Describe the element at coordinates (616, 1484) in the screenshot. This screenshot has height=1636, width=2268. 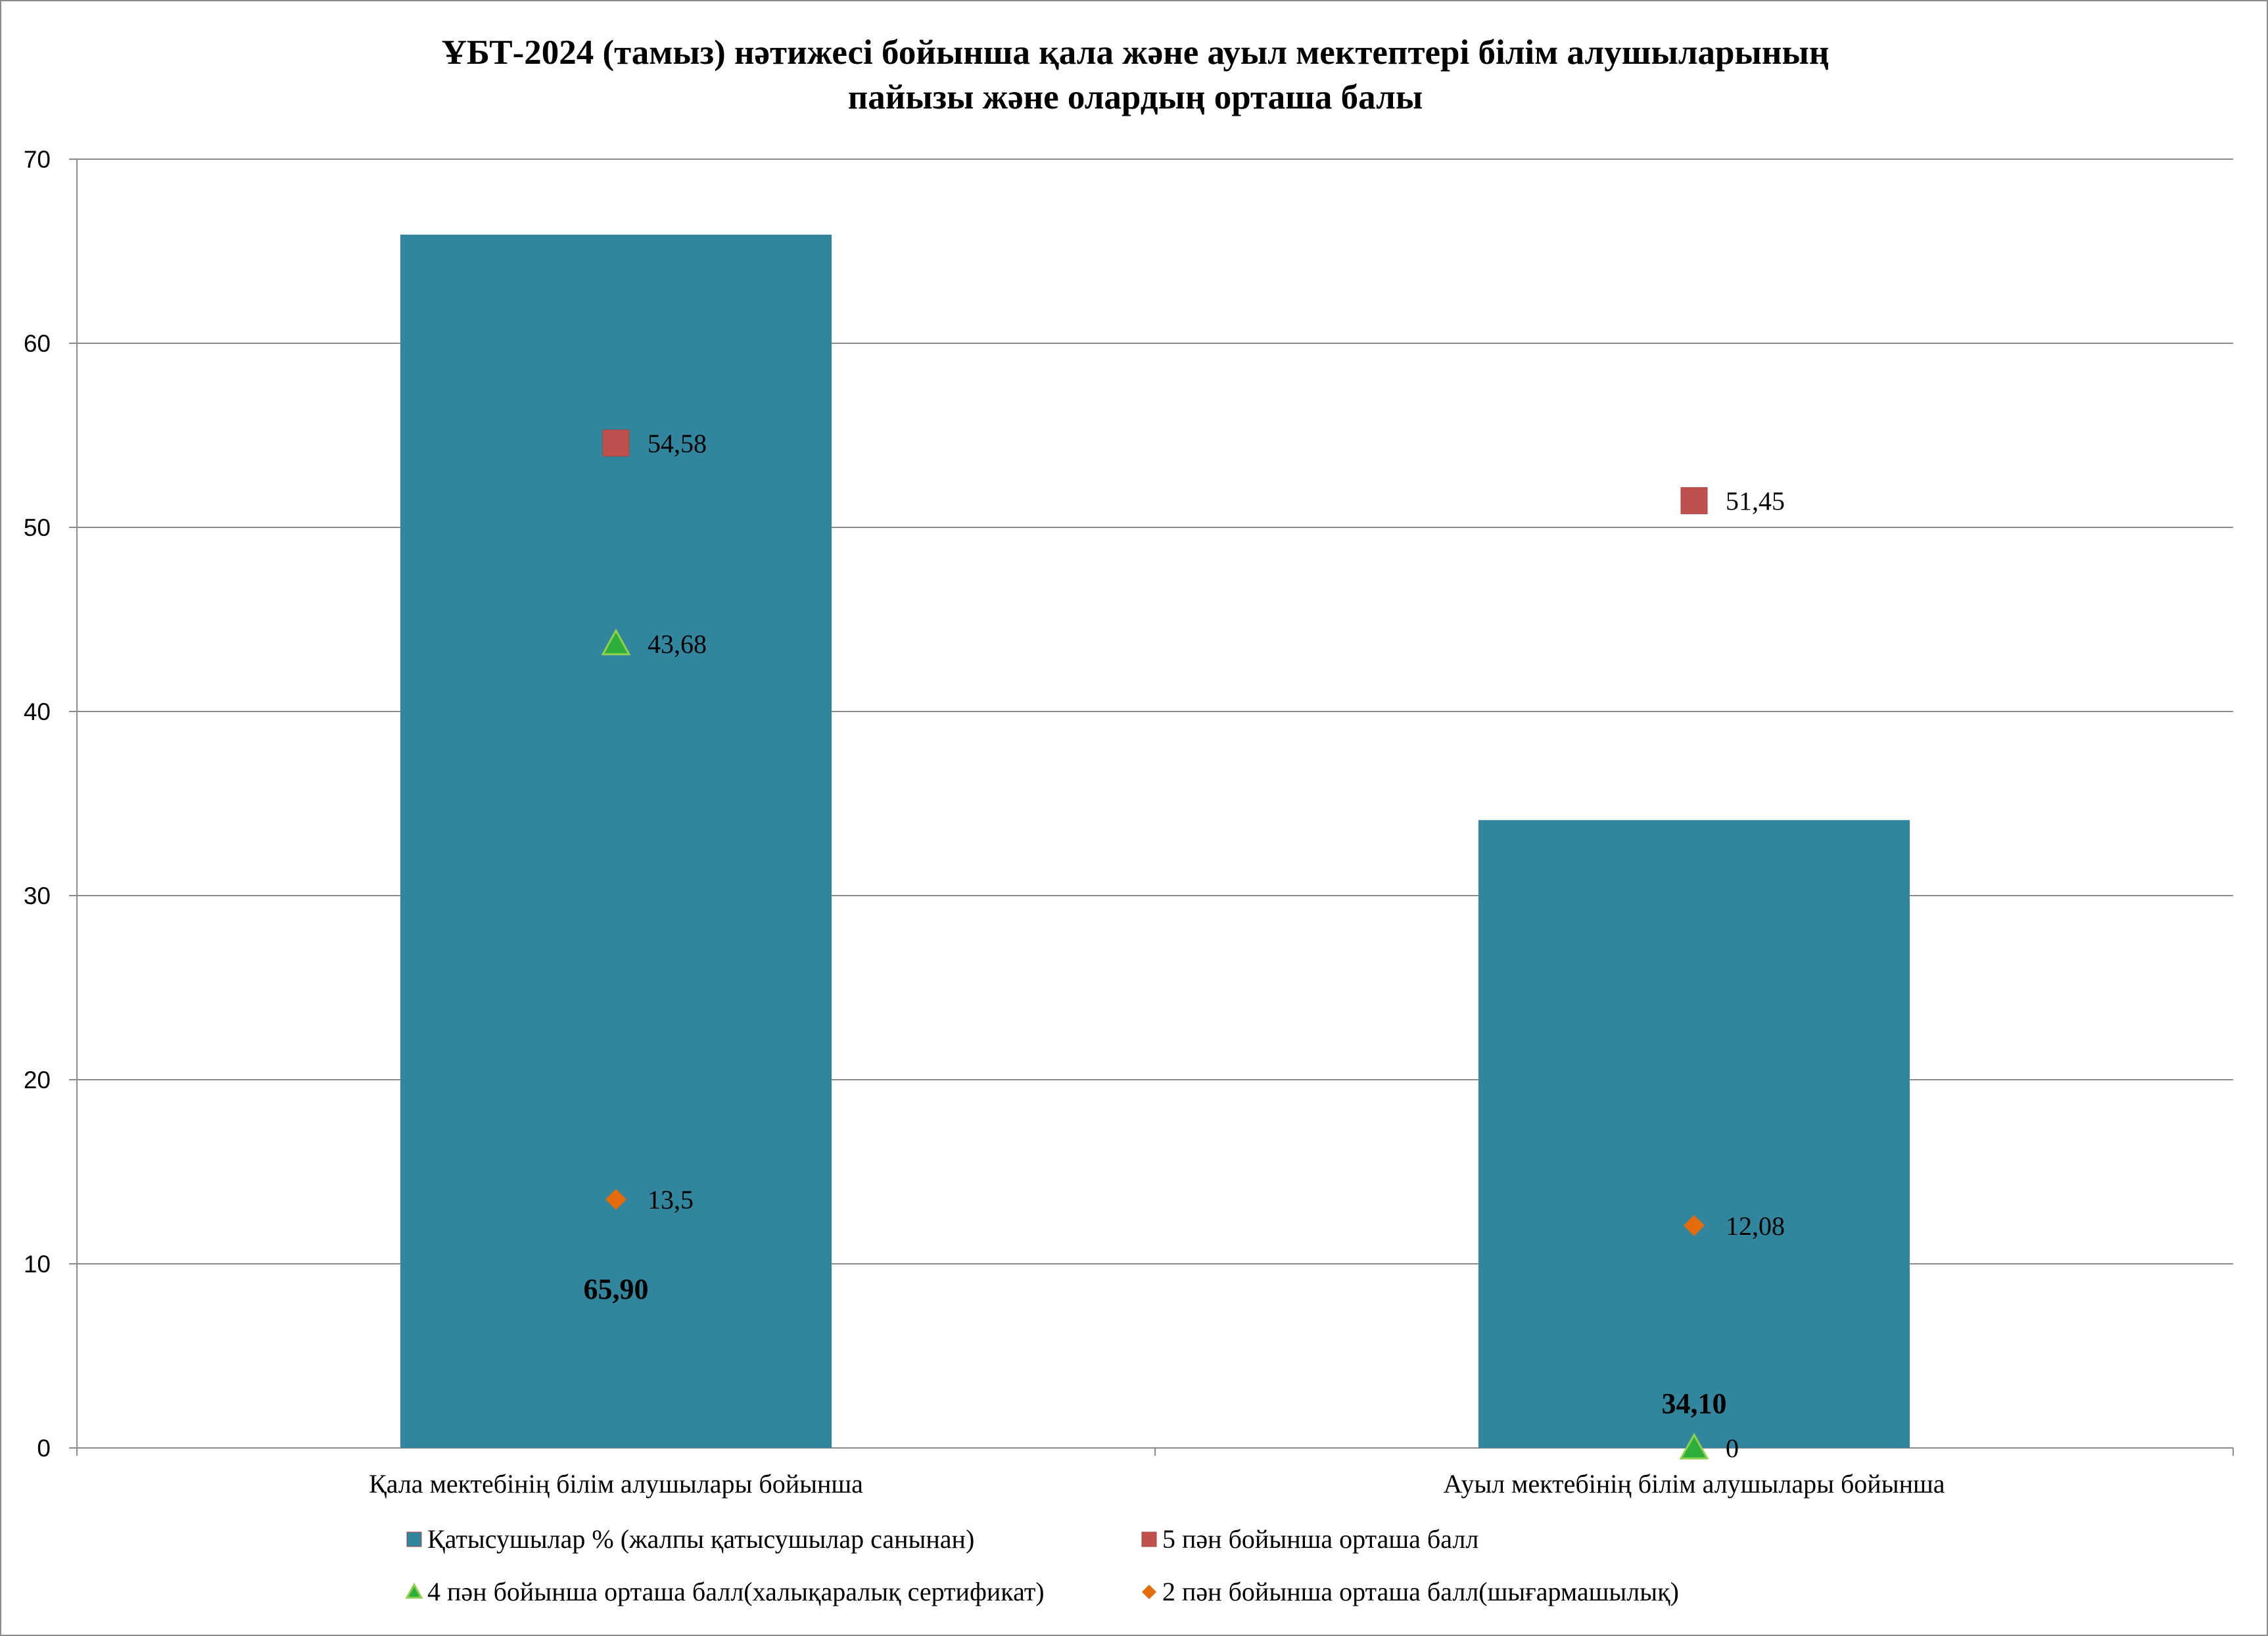
I see `x-category-label: Қала мектебінің білім алушылары бойынша` at that location.